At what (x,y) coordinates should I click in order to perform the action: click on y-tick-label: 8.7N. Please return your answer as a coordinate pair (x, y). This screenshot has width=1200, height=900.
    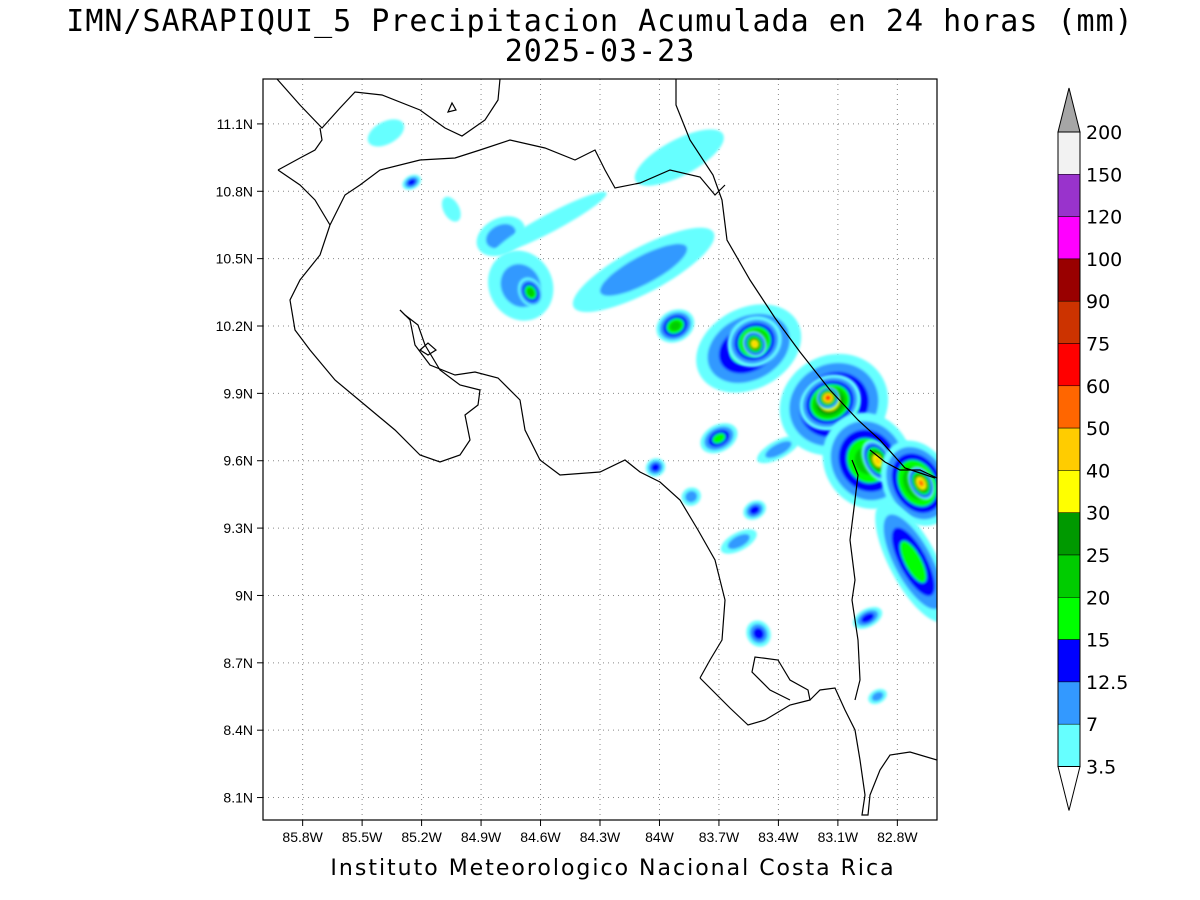
    Looking at the image, I should click on (238, 663).